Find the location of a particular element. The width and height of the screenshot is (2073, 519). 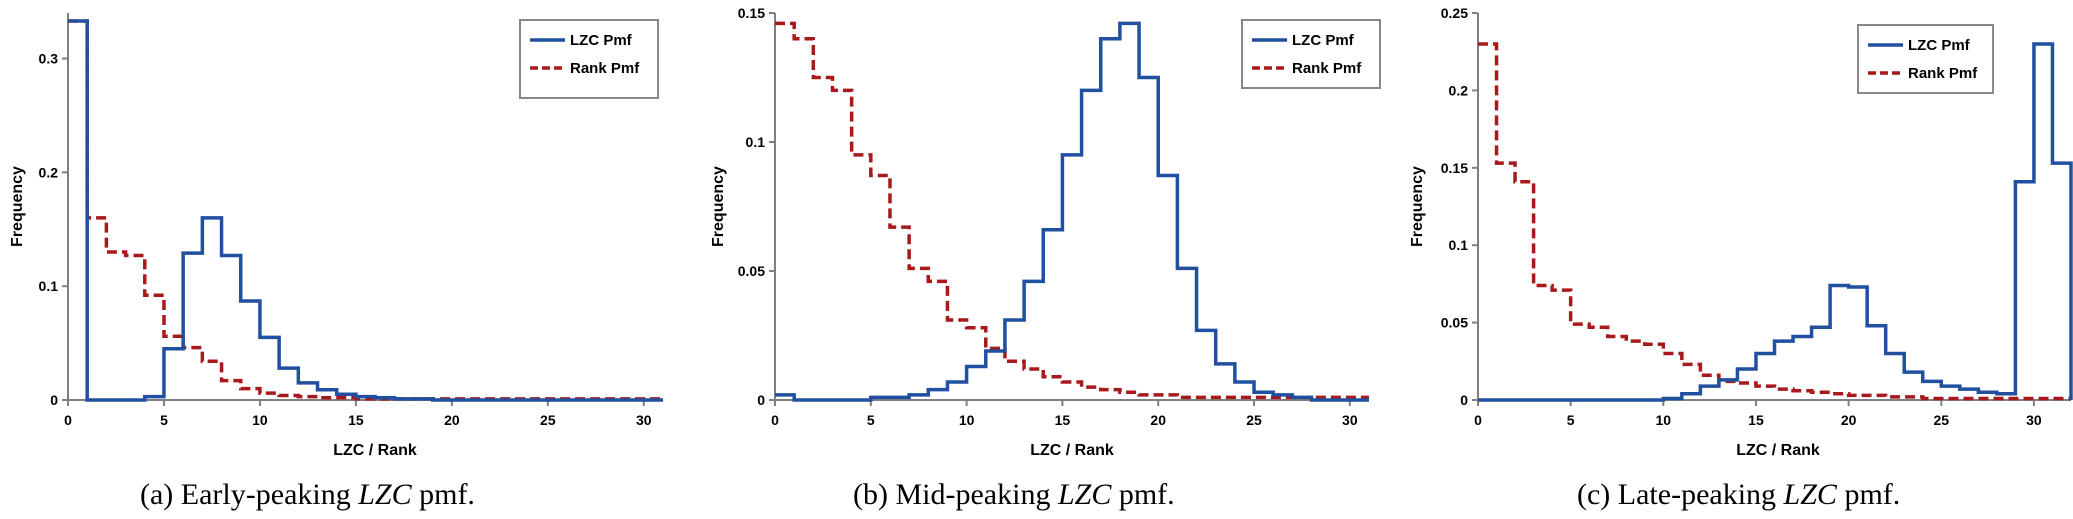

caption-a: (a) Early-peaking LZC pmf. is located at coordinates (307, 495).